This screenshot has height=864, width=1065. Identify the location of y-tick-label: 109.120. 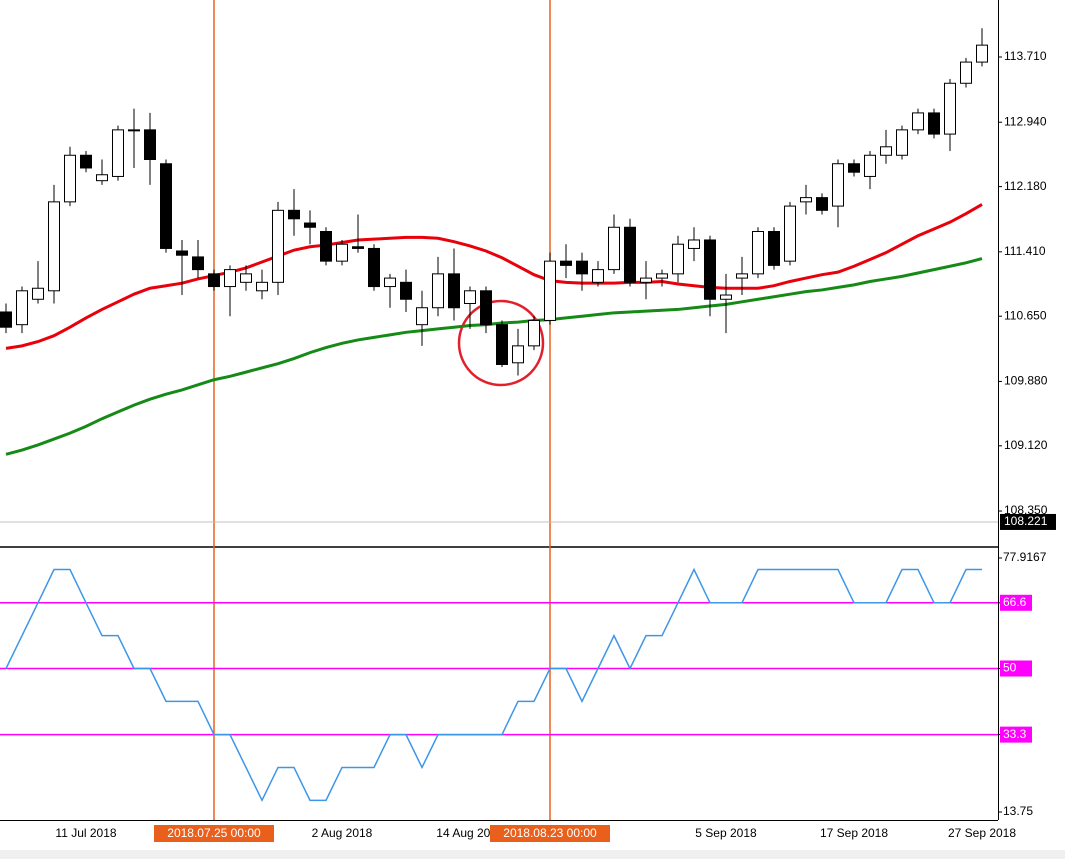
(1026, 445).